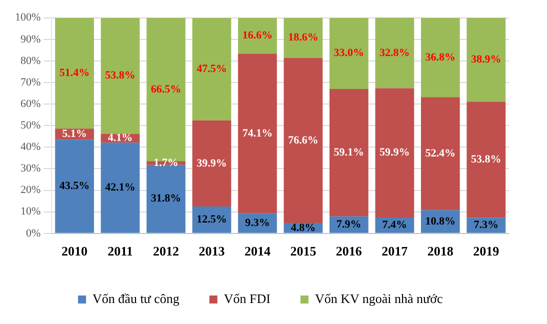 This screenshot has width=547, height=324. I want to click on data-label: 7.9%, so click(349, 224).